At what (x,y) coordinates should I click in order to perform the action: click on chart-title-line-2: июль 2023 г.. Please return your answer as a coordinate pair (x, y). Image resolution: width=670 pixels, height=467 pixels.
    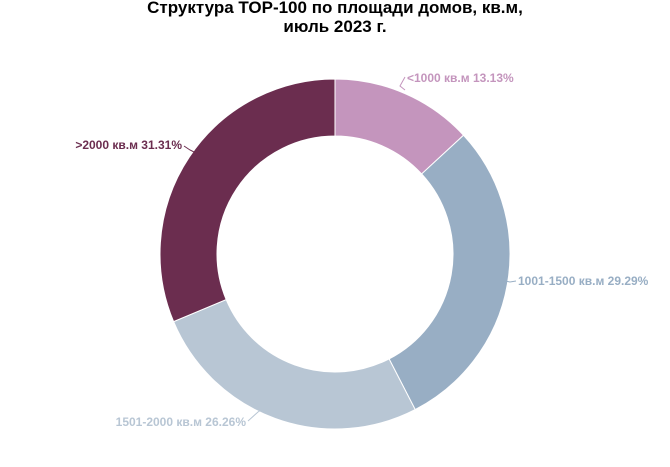
    Looking at the image, I should click on (335, 26).